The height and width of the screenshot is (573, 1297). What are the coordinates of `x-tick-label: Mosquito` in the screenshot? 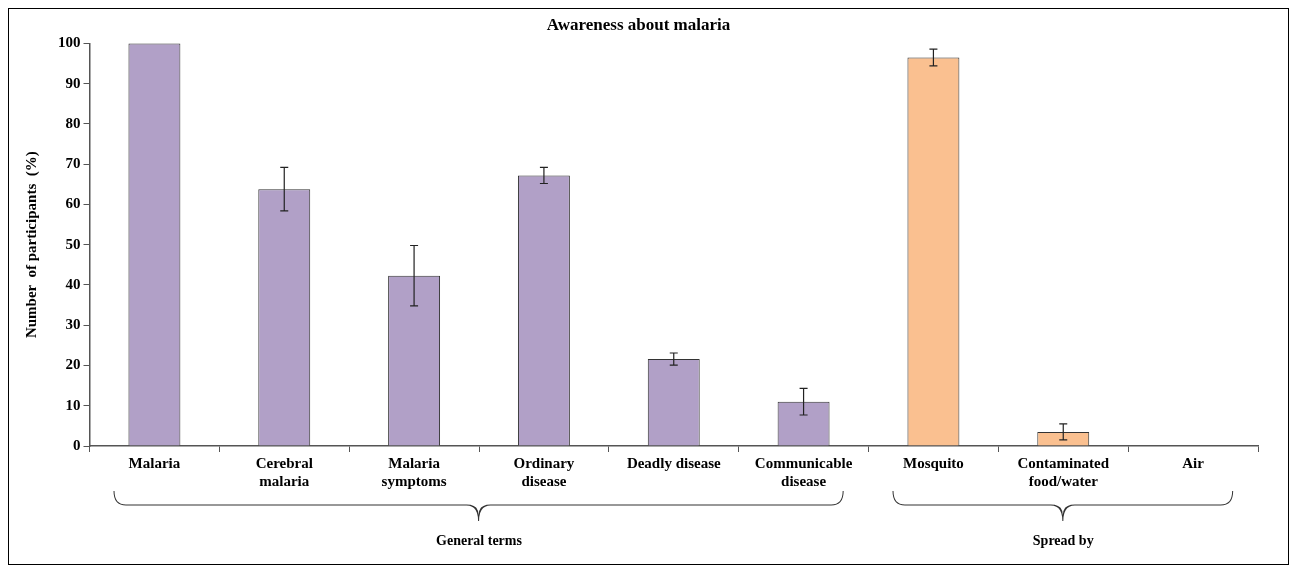 It's located at (933, 462).